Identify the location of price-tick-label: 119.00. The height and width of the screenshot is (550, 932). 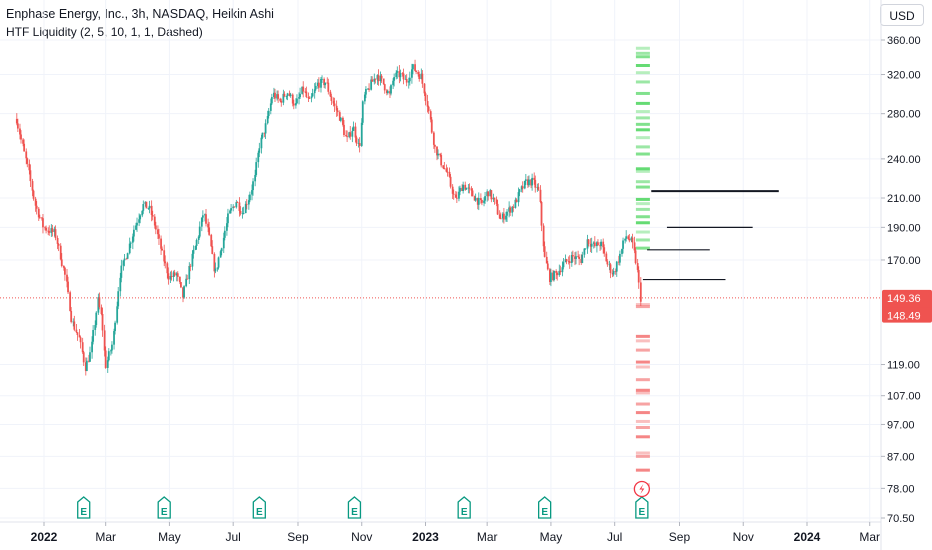
(903, 366).